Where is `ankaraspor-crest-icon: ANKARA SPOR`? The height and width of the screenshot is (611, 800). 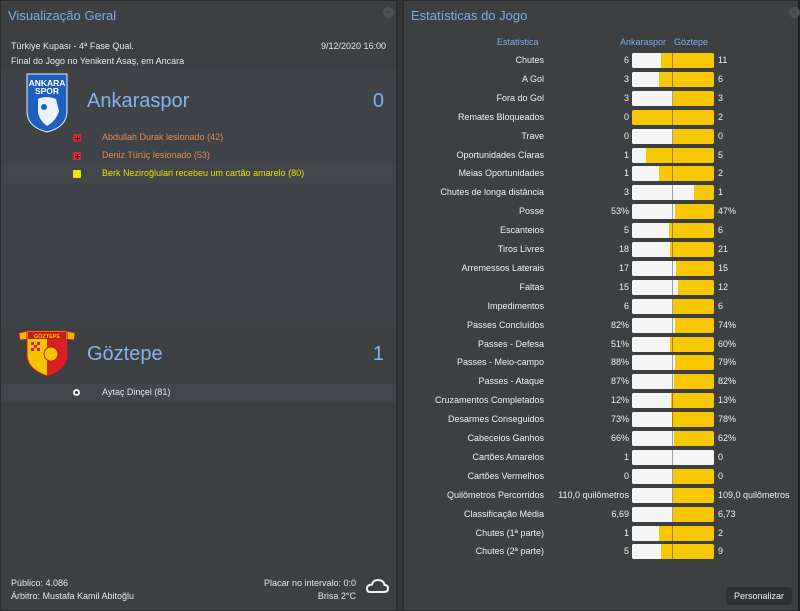 ankaraspor-crest-icon: ANKARA SPOR is located at coordinates (47, 103).